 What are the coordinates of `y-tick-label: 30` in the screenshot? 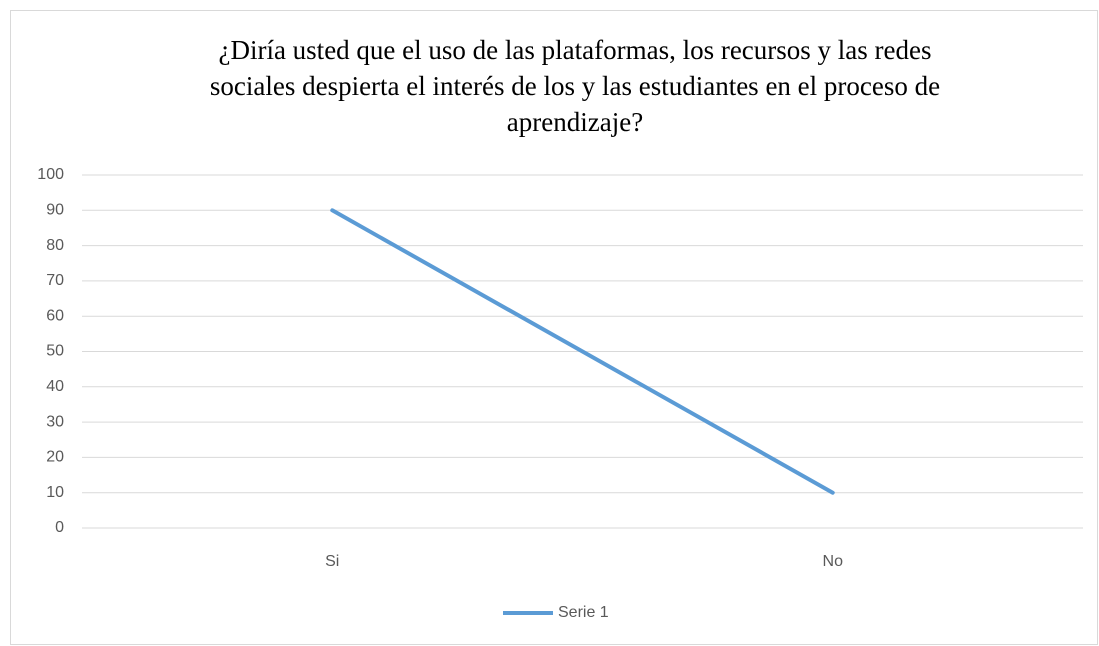 It's located at (55, 421).